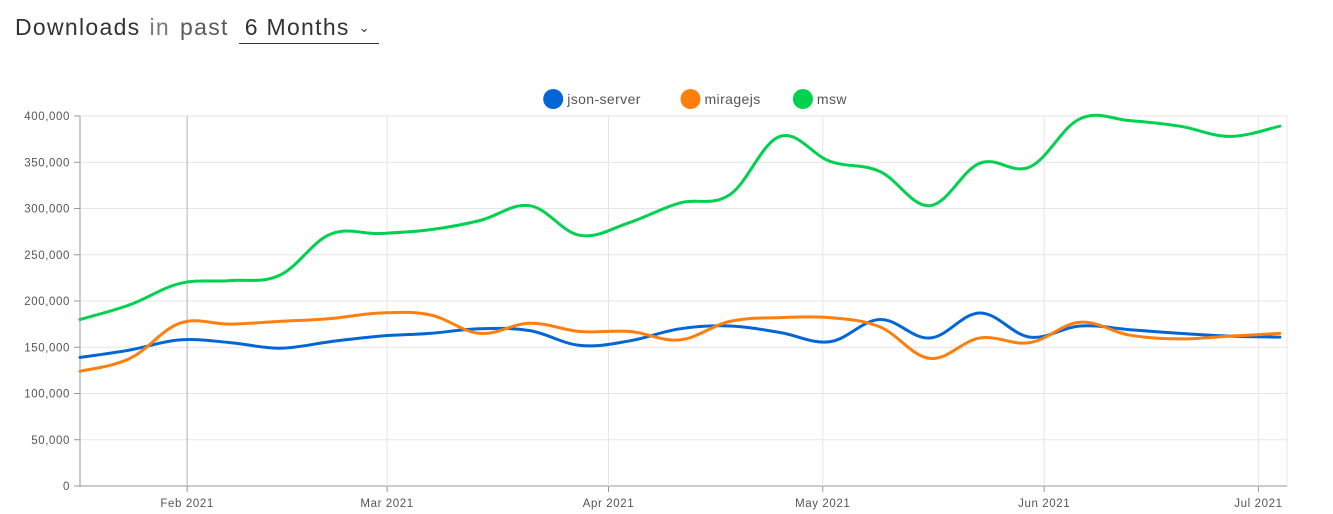 The height and width of the screenshot is (514, 1333). I want to click on y-tick-label: 100,000, so click(47, 395).